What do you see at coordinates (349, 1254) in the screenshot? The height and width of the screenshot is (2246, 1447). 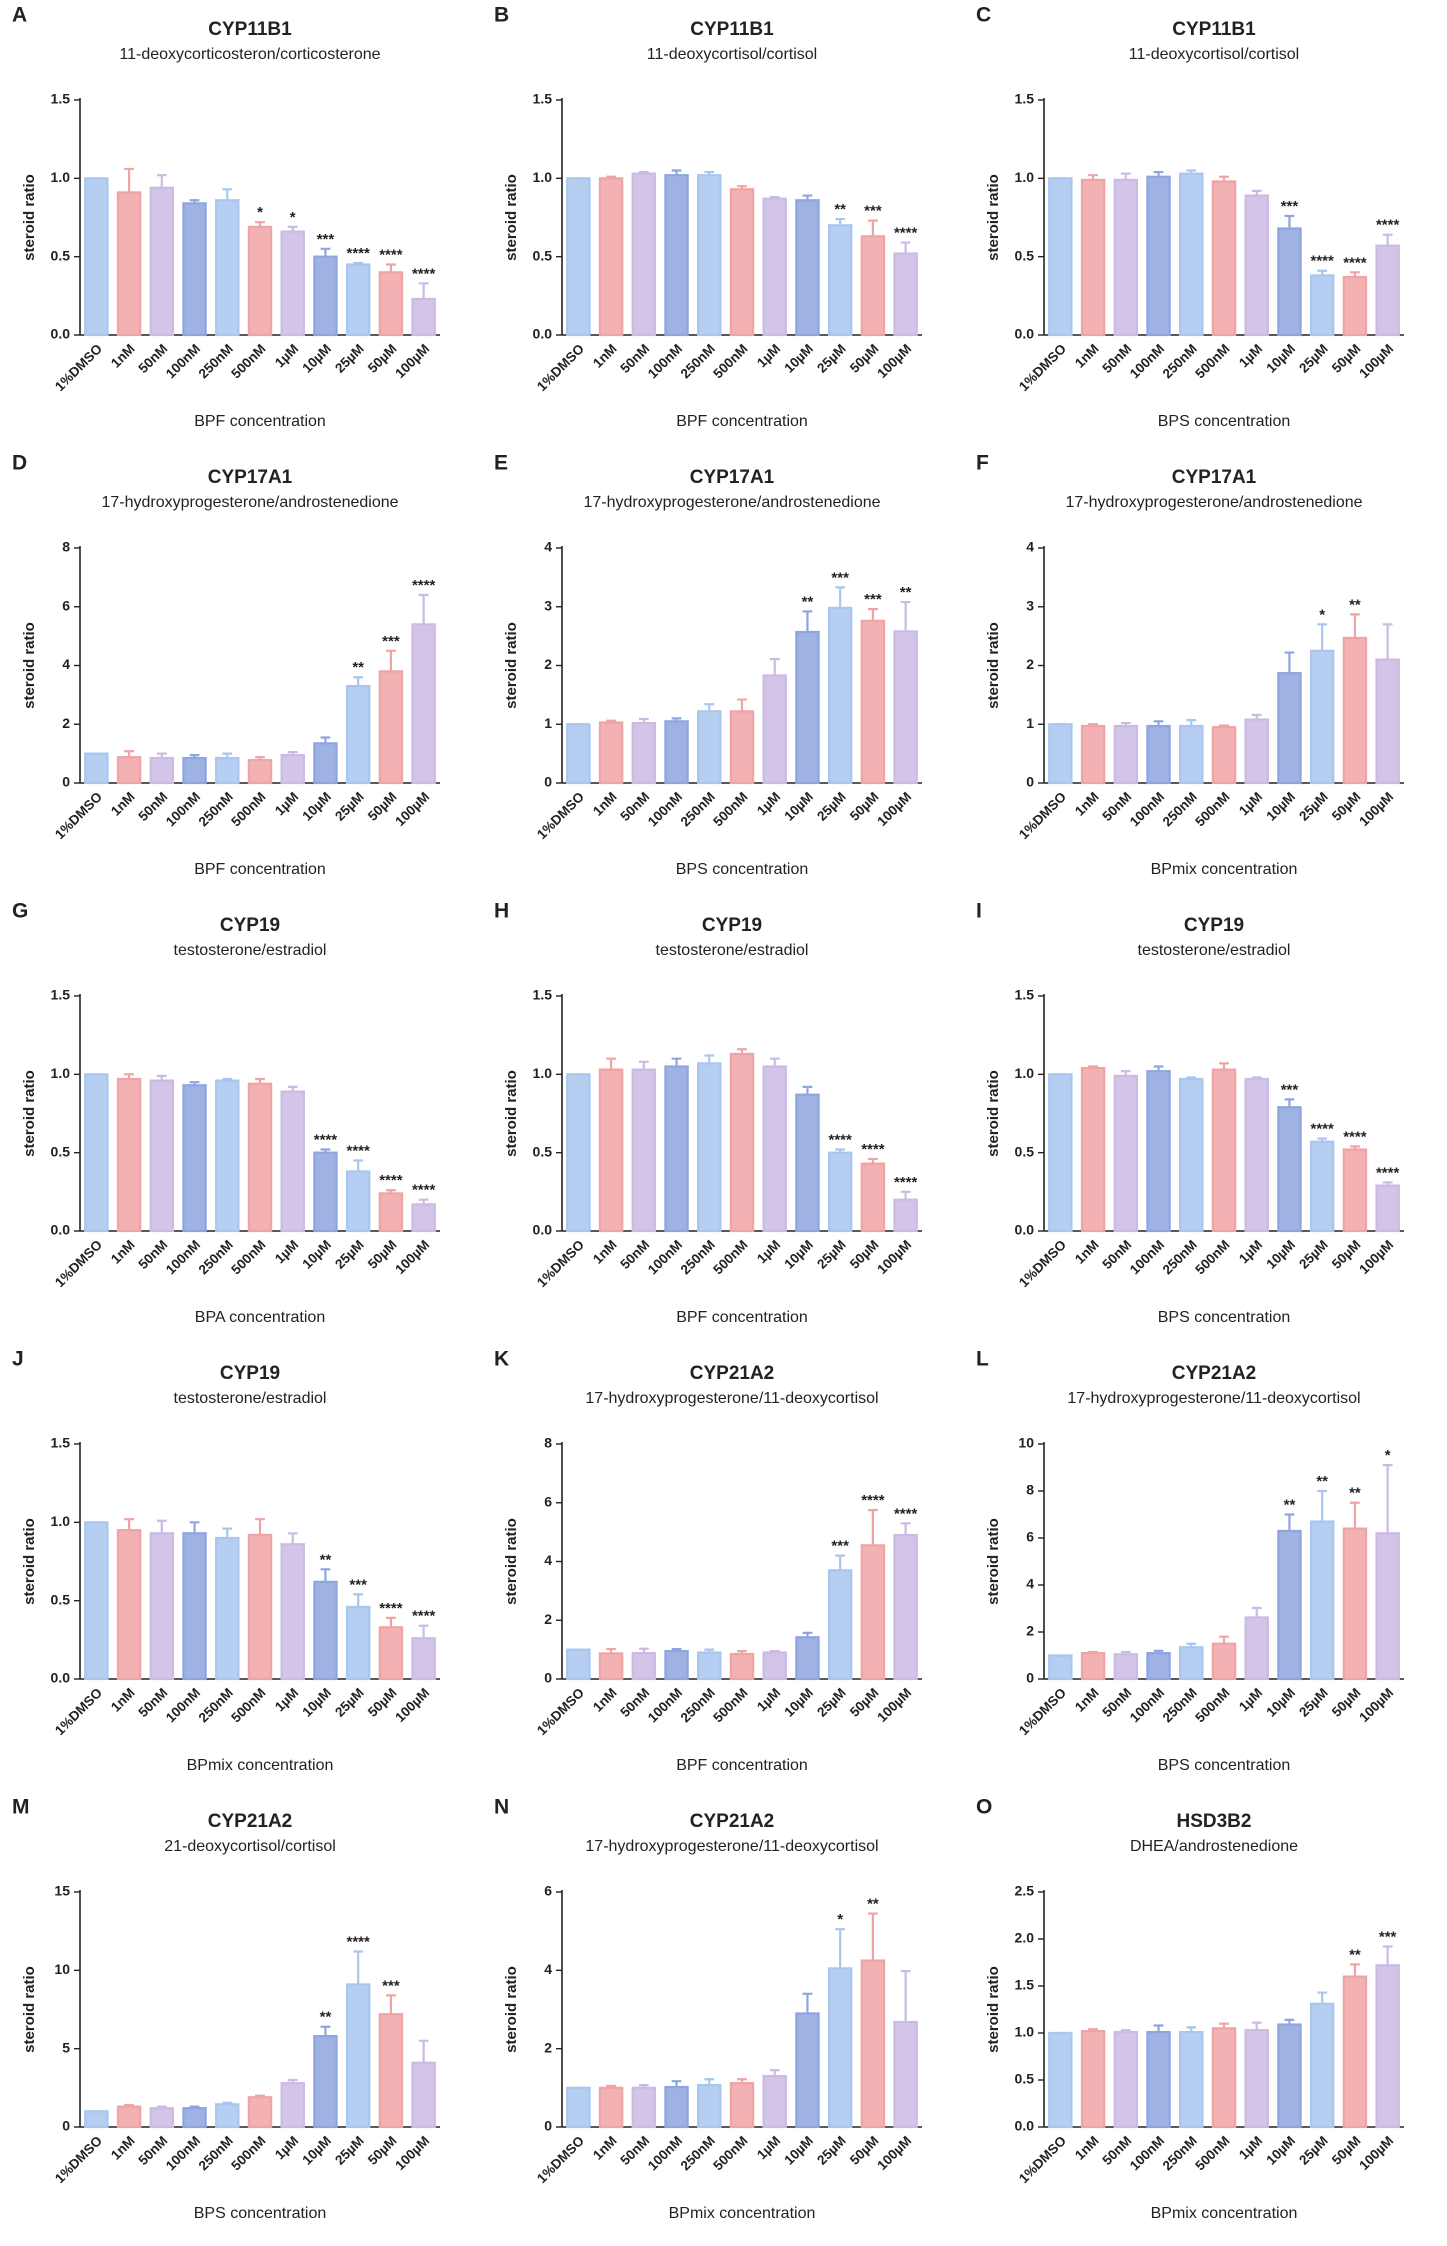 I see `x-tick-label: 25µM` at bounding box center [349, 1254].